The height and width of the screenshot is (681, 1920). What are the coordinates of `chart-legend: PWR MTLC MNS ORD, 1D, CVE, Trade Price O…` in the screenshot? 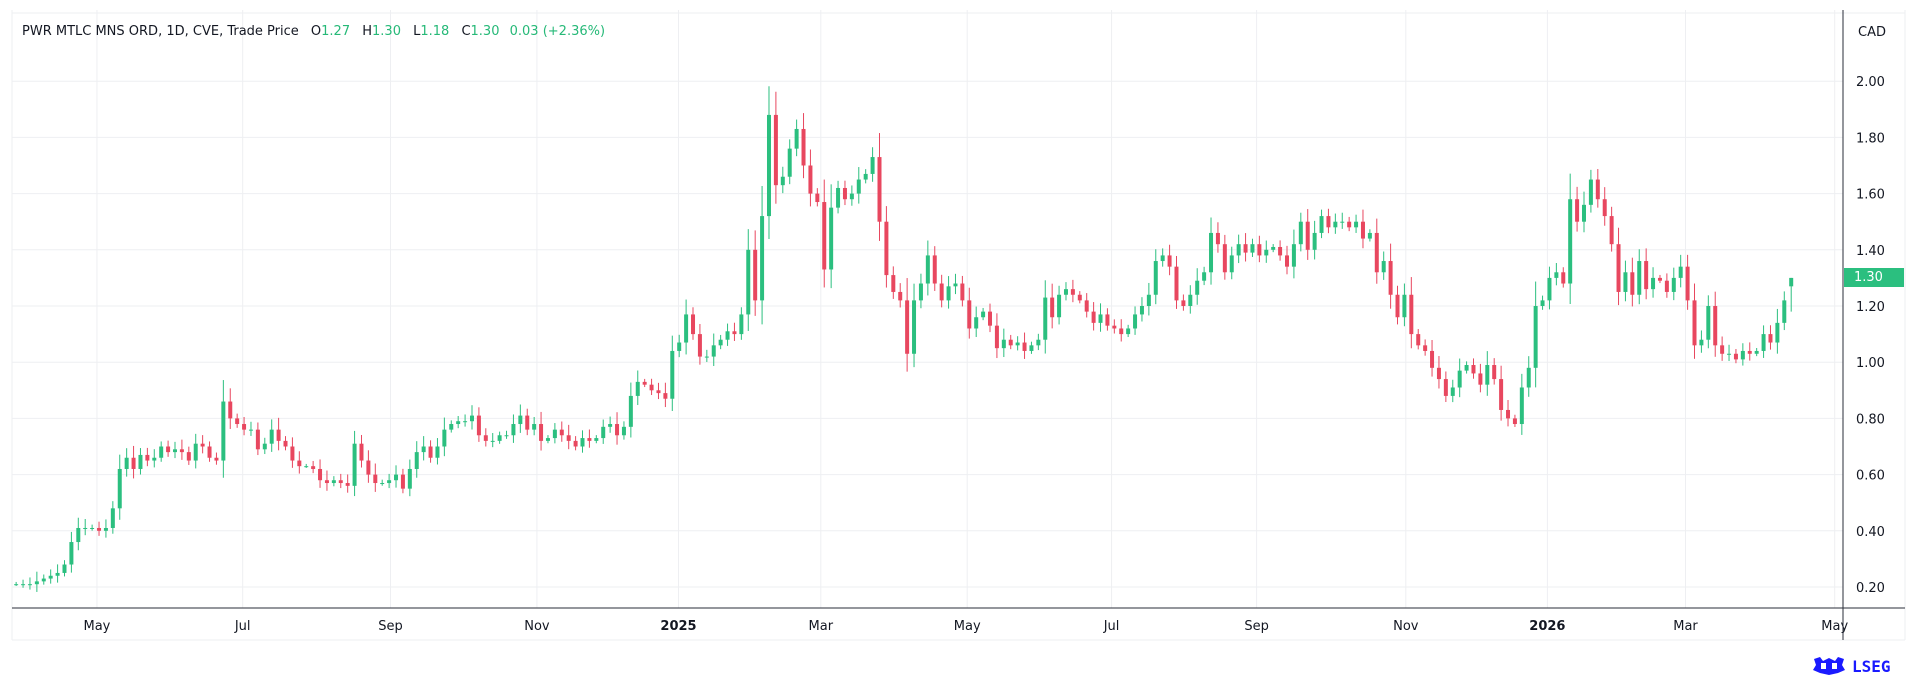 It's located at (313, 31).